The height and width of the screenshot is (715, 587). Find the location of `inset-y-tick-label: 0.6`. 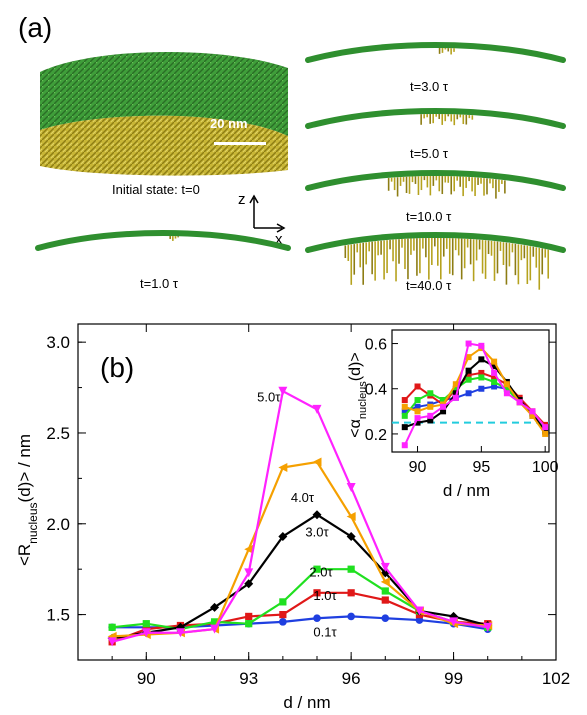

inset-y-tick-label: 0.6 is located at coordinates (376, 345).